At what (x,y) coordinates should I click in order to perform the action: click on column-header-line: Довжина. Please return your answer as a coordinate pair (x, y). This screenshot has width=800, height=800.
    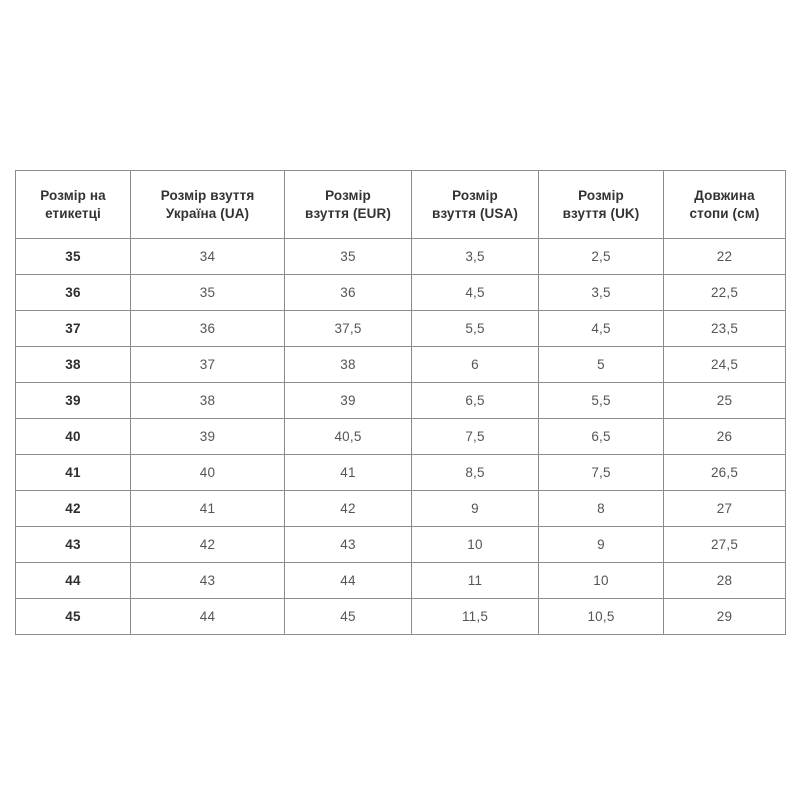
    Looking at the image, I should click on (724, 195).